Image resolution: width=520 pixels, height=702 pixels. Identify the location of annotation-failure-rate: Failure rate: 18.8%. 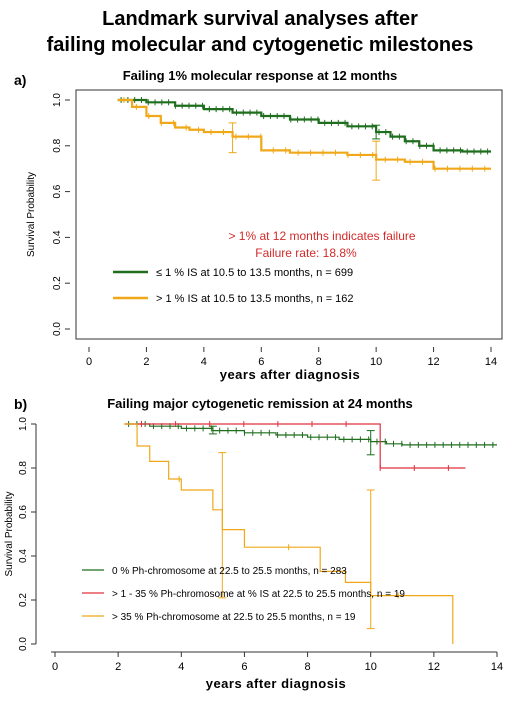
(306, 253).